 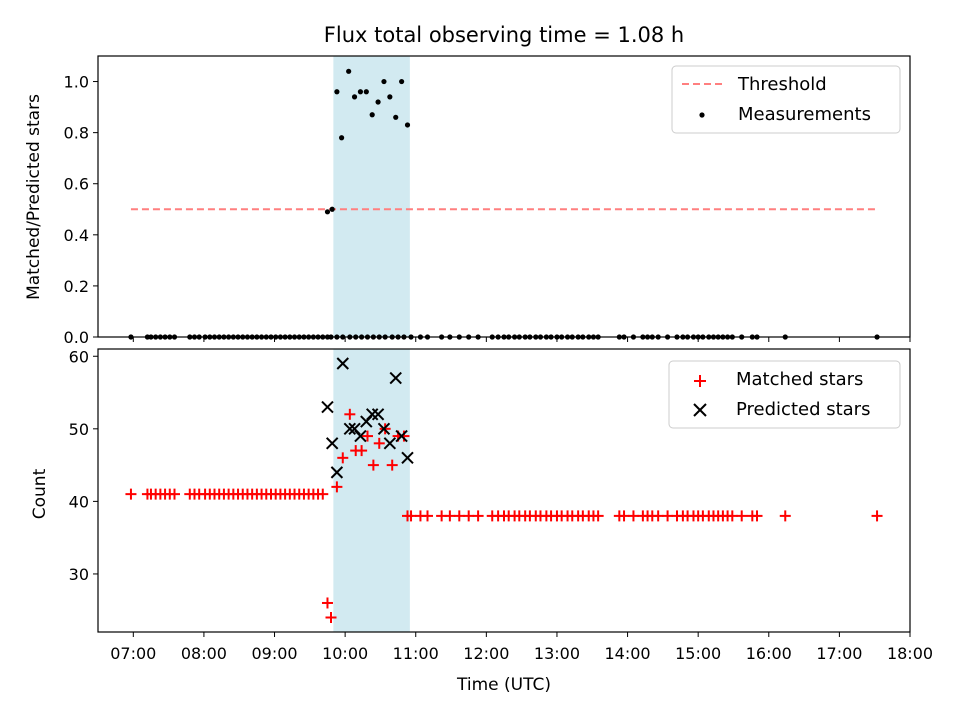 I want to click on x-tick-label: 13:00, so click(x=557, y=653).